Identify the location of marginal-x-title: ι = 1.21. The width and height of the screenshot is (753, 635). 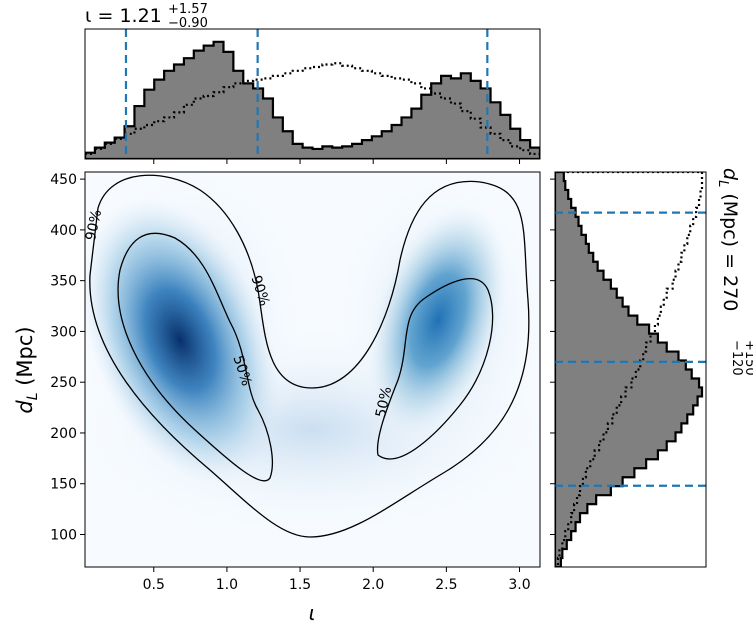
(123, 16).